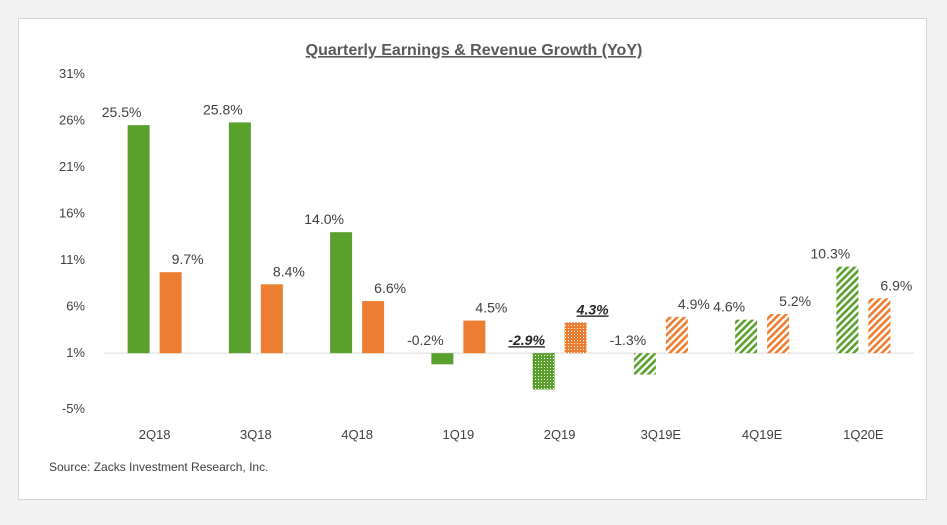  I want to click on revenue-data-label: 4.9%, so click(694, 304).